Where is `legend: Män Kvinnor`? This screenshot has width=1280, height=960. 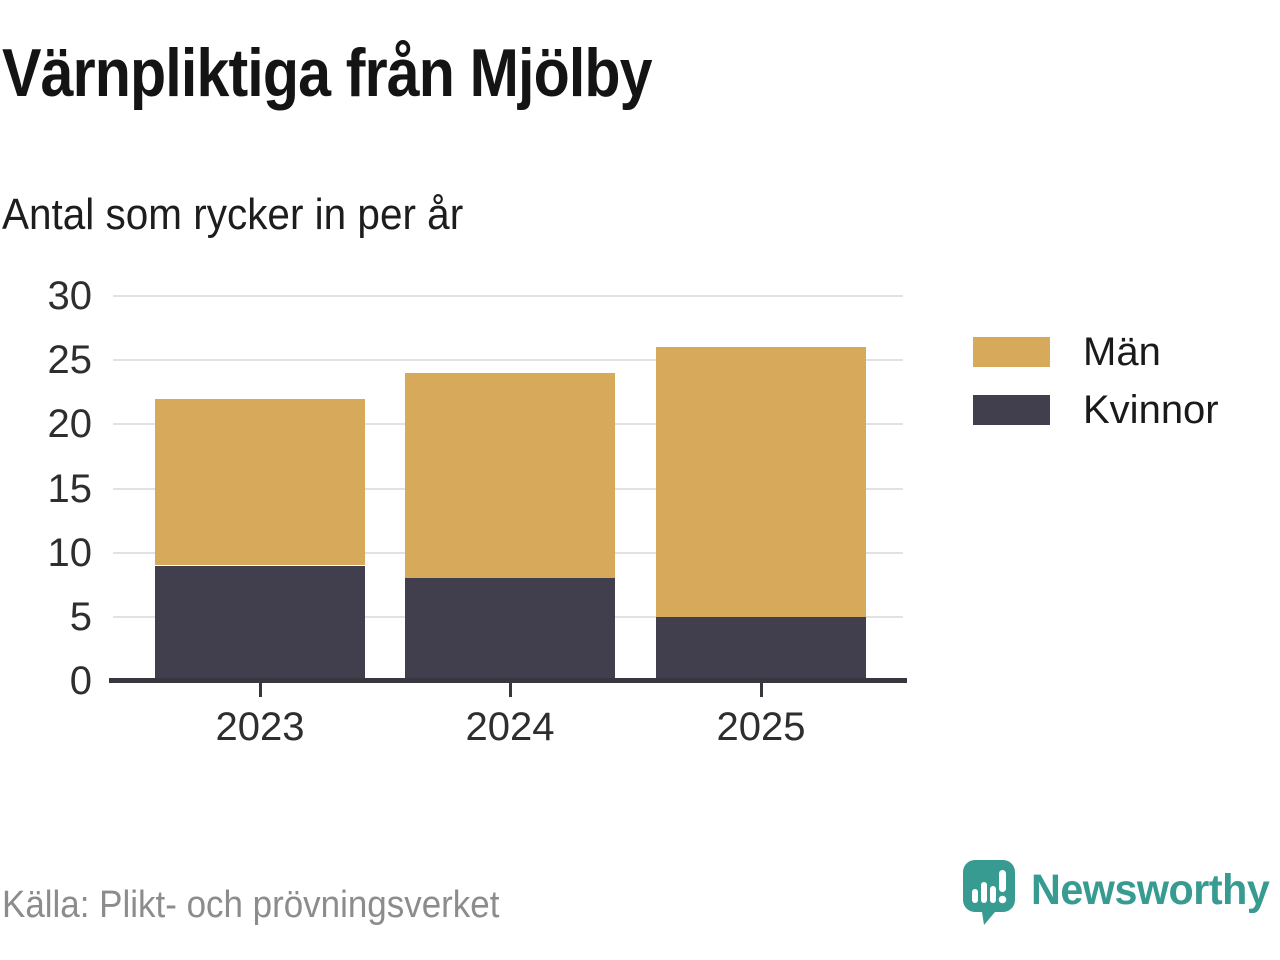
legend: Män Kvinnor is located at coordinates (1096, 381).